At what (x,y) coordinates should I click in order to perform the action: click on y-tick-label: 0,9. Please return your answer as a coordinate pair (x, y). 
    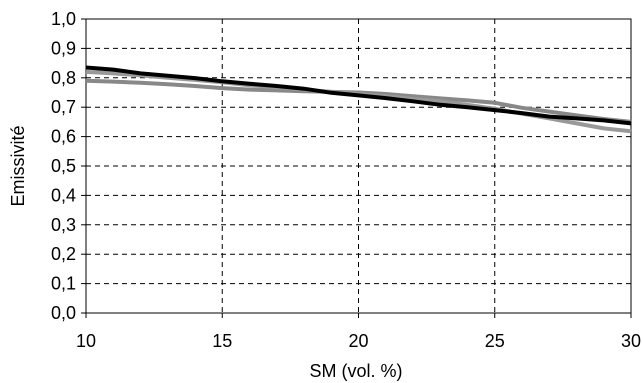
    Looking at the image, I should click on (63, 48).